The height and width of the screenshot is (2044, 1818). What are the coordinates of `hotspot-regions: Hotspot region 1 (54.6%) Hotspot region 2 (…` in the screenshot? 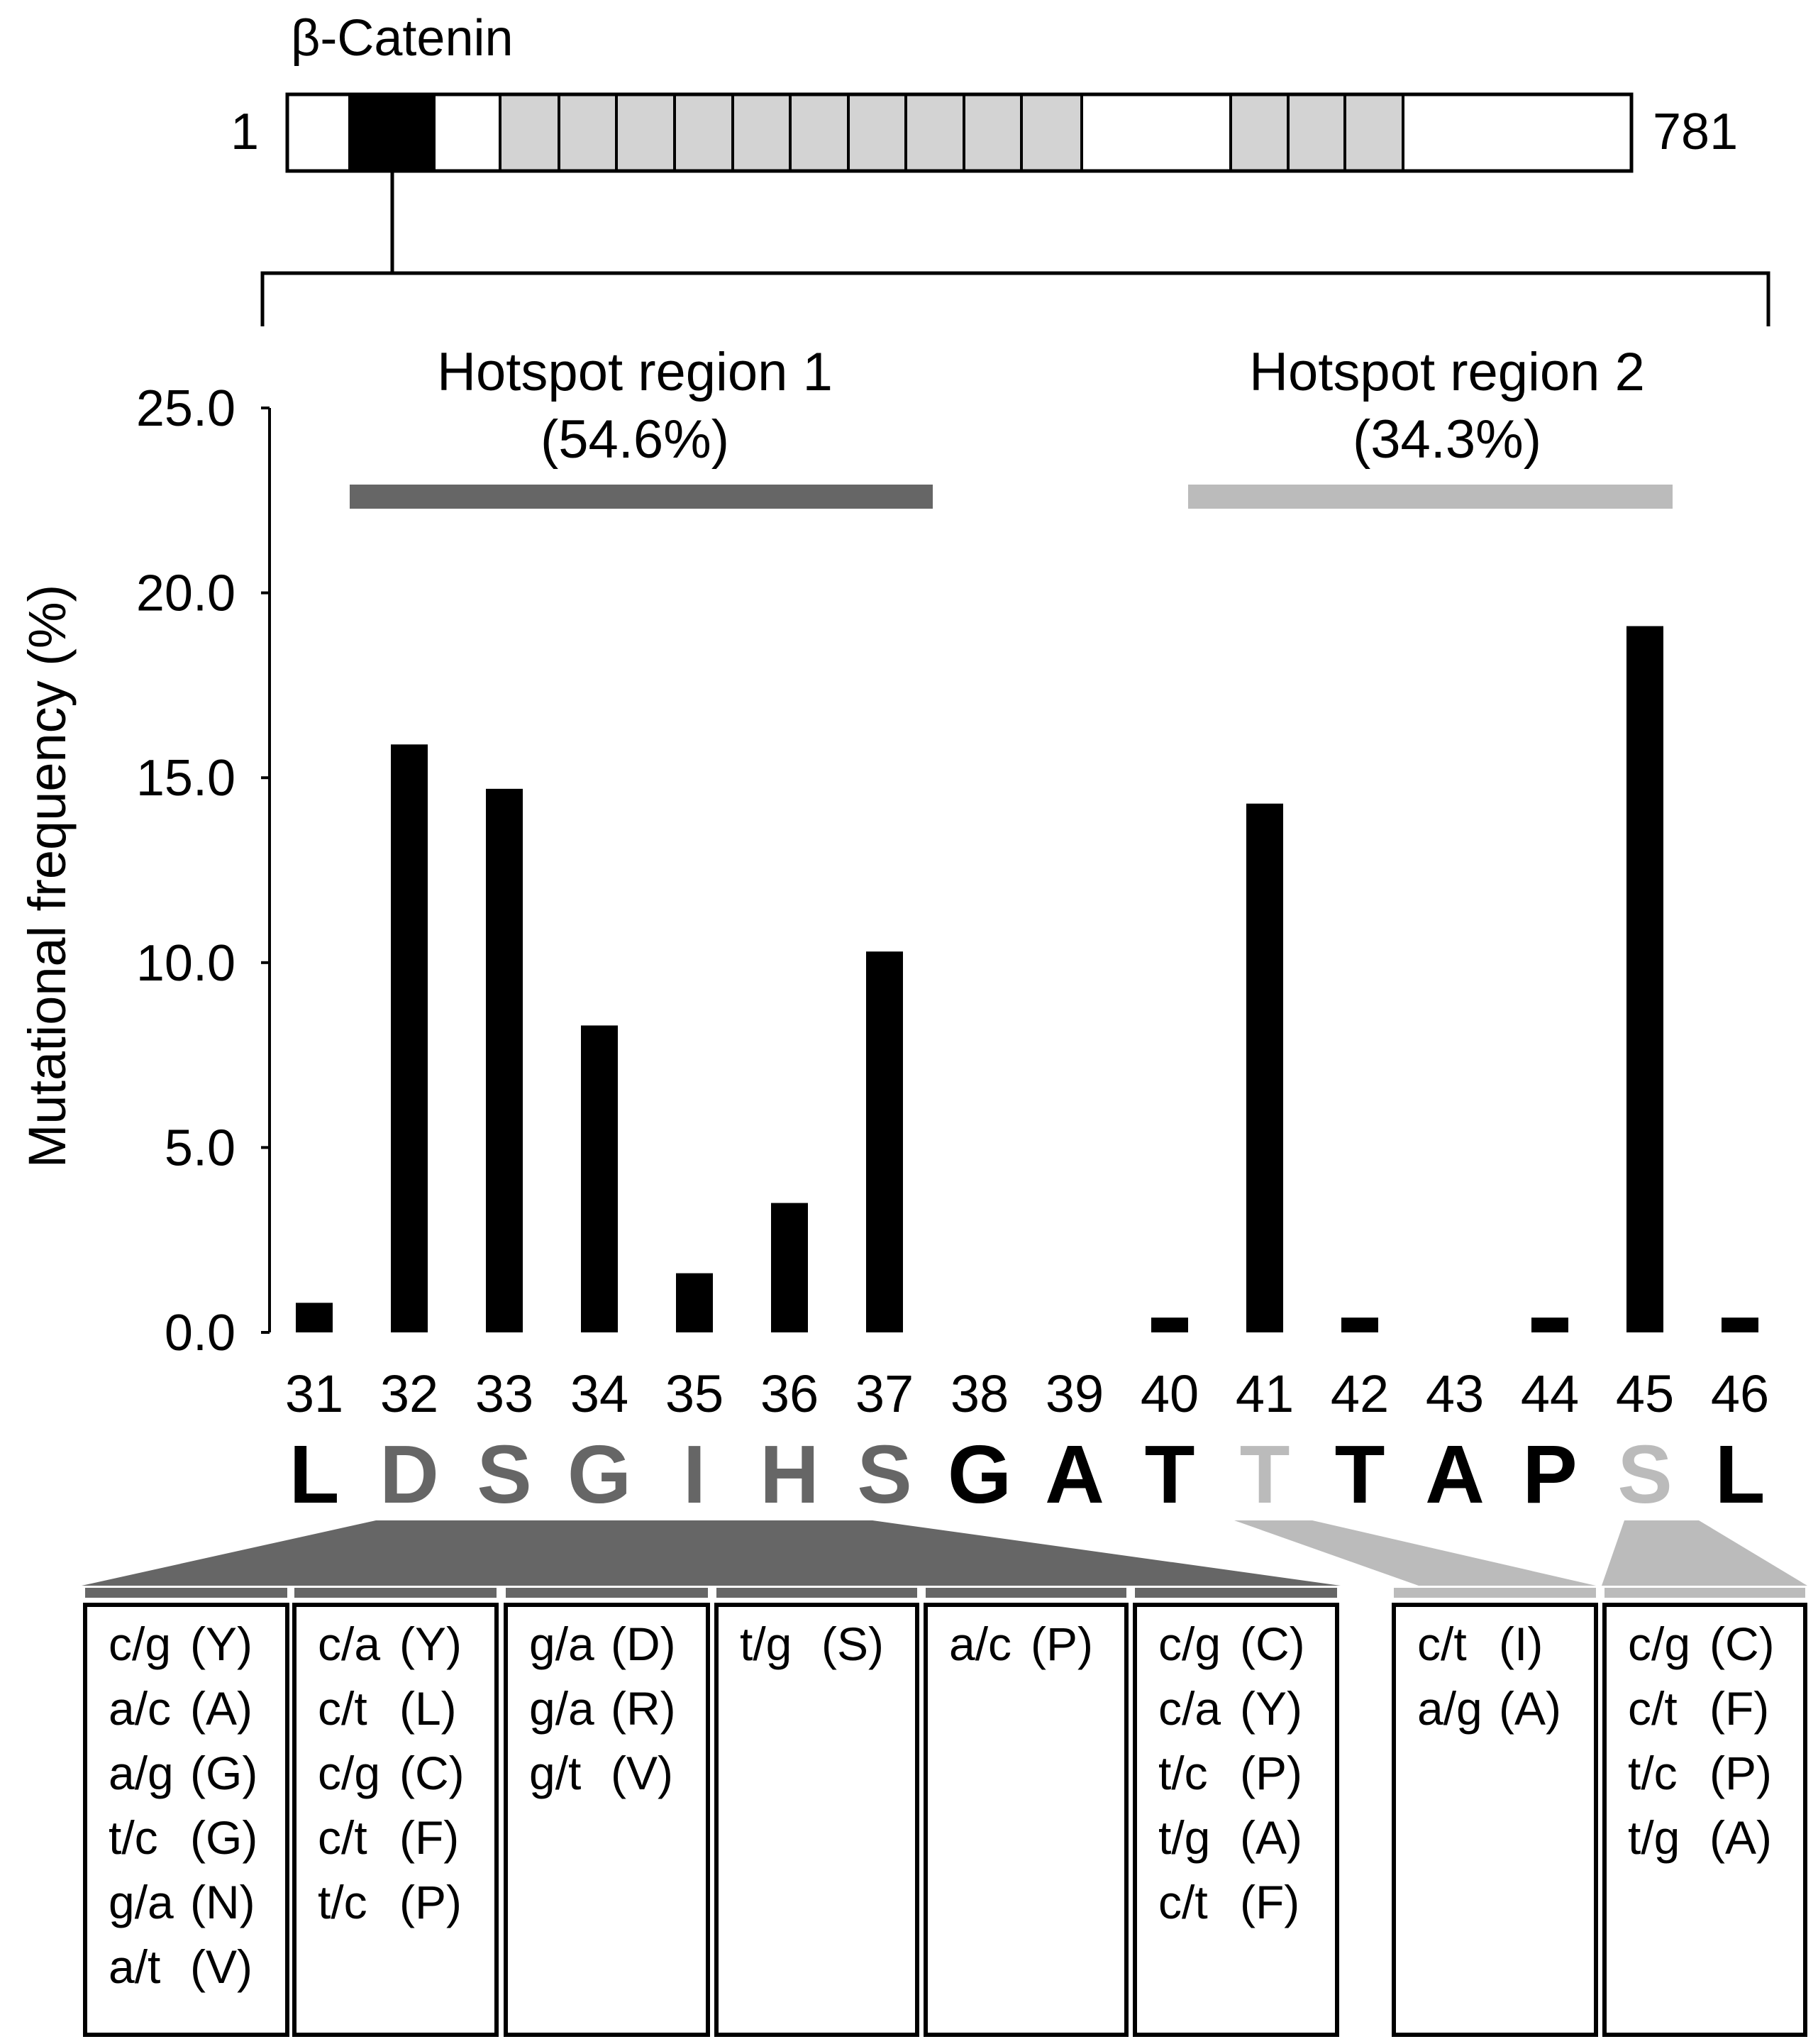 It's located at (1011, 425).